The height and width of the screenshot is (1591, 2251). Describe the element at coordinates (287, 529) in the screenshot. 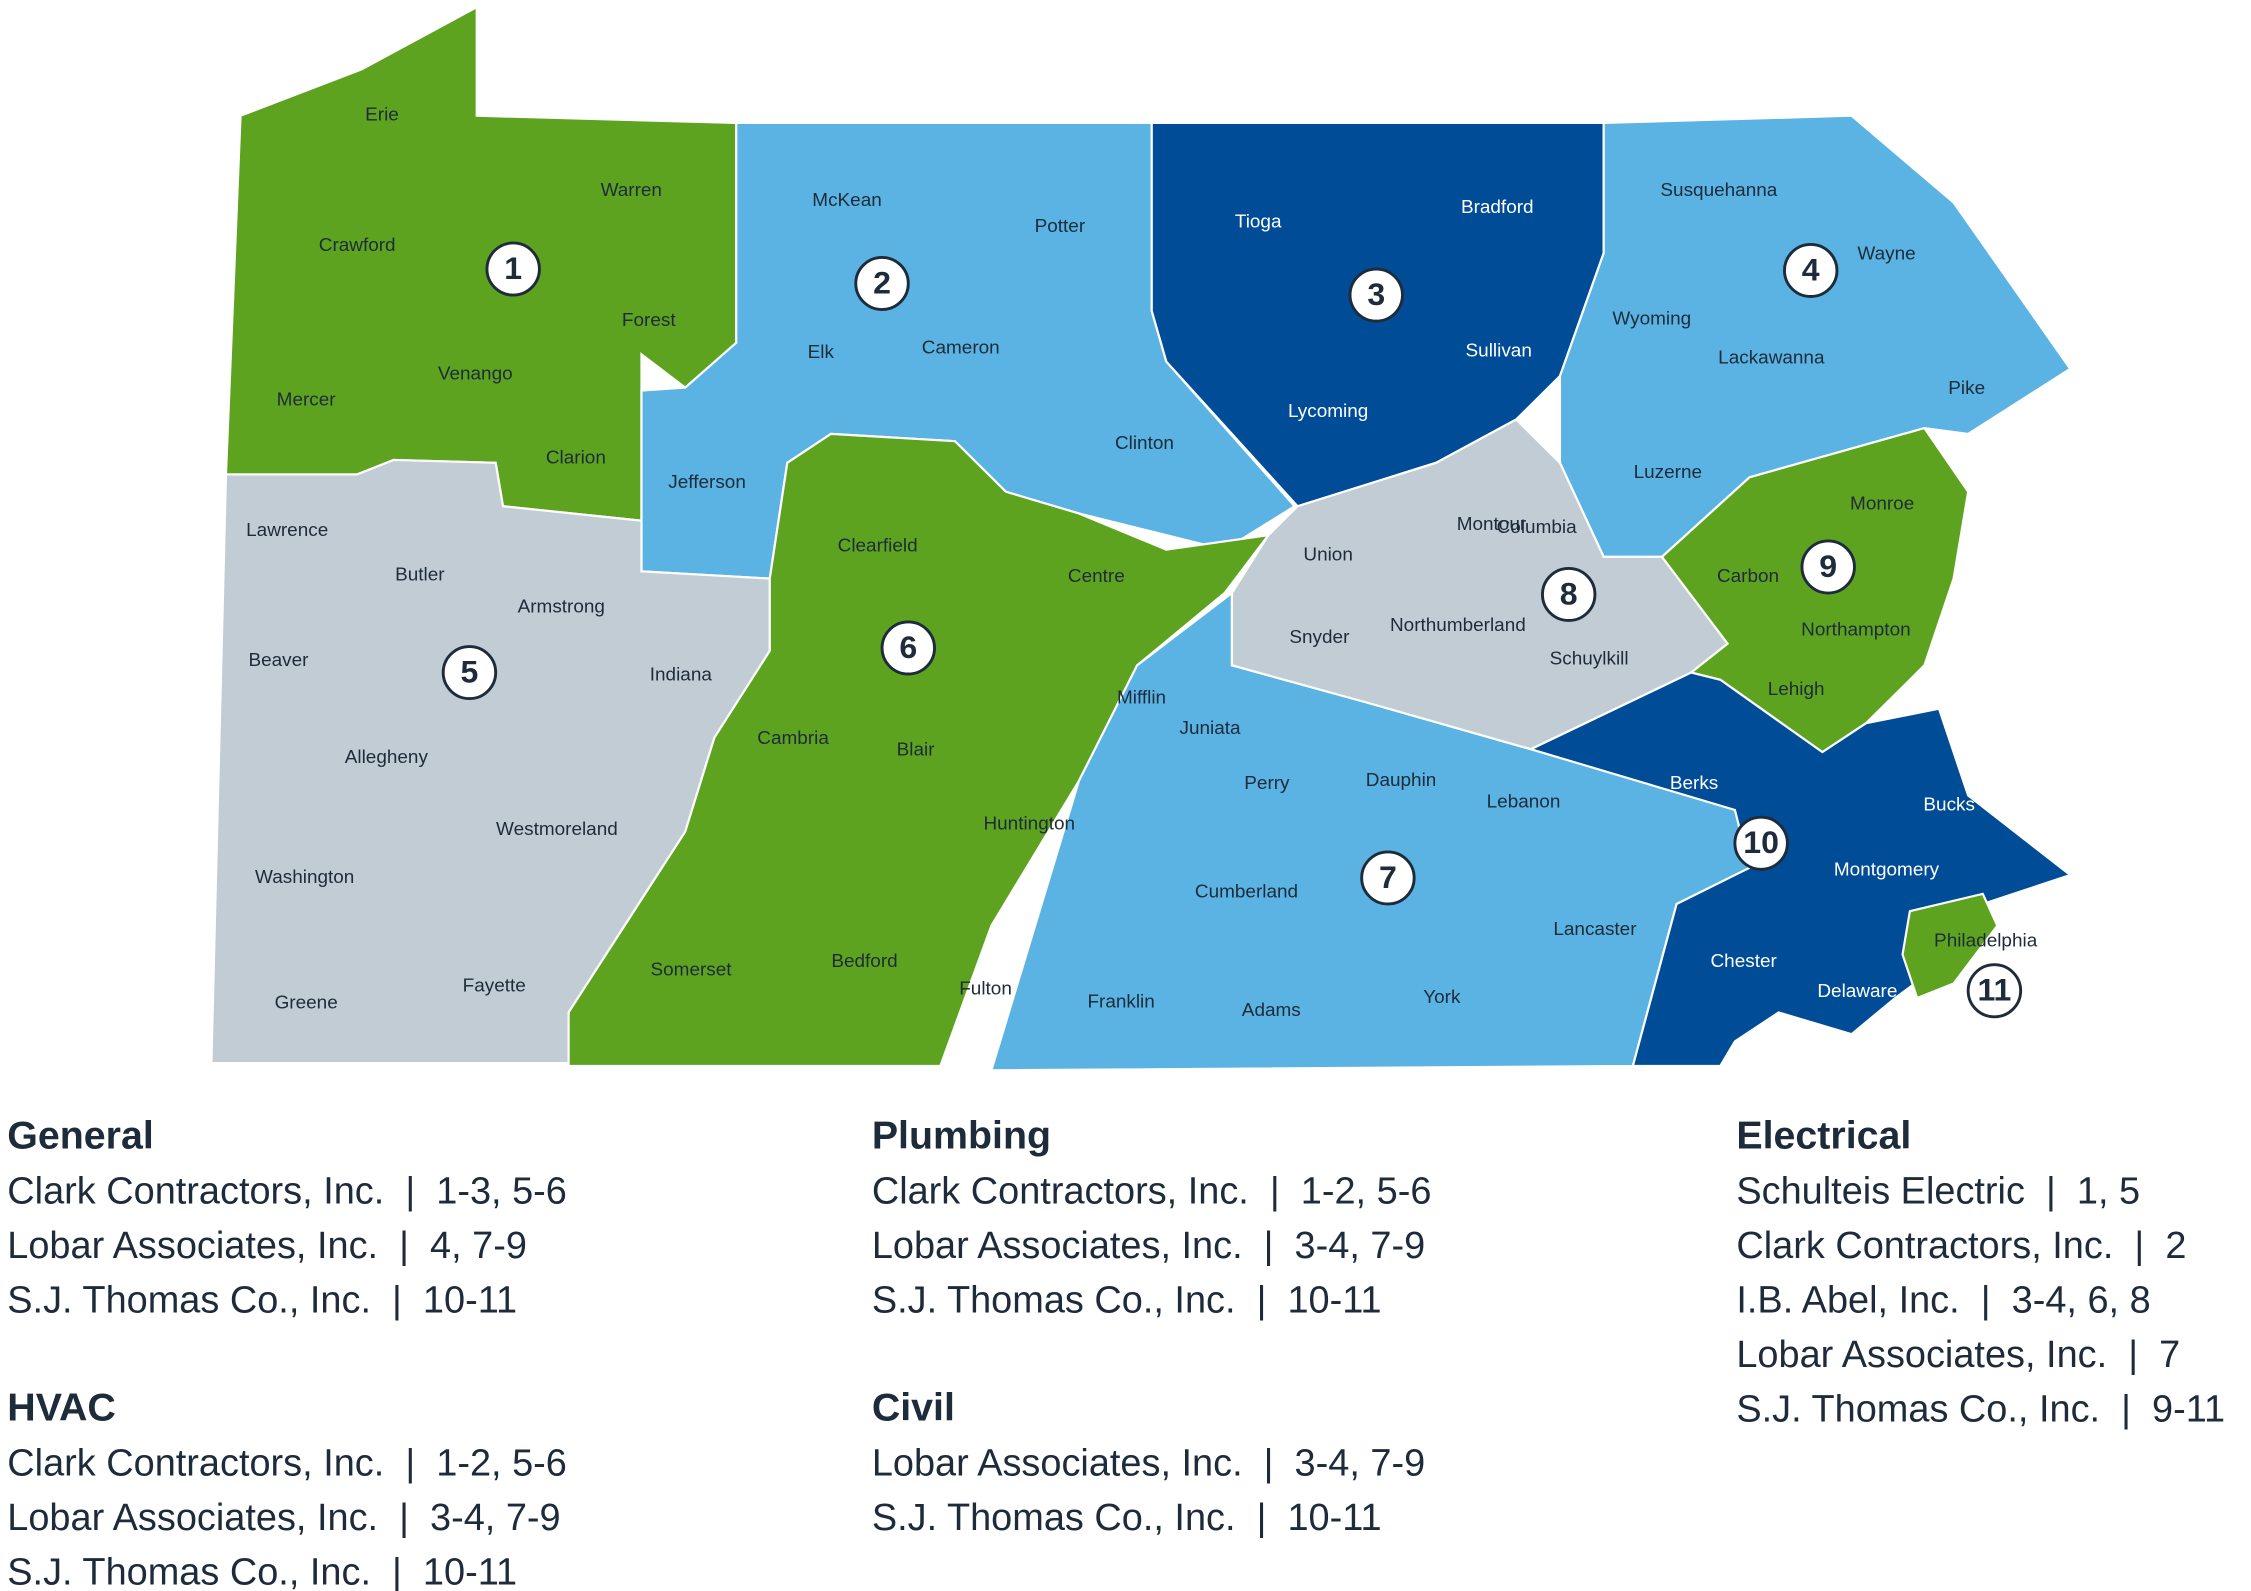

I see `county-label: Lawrence` at that location.